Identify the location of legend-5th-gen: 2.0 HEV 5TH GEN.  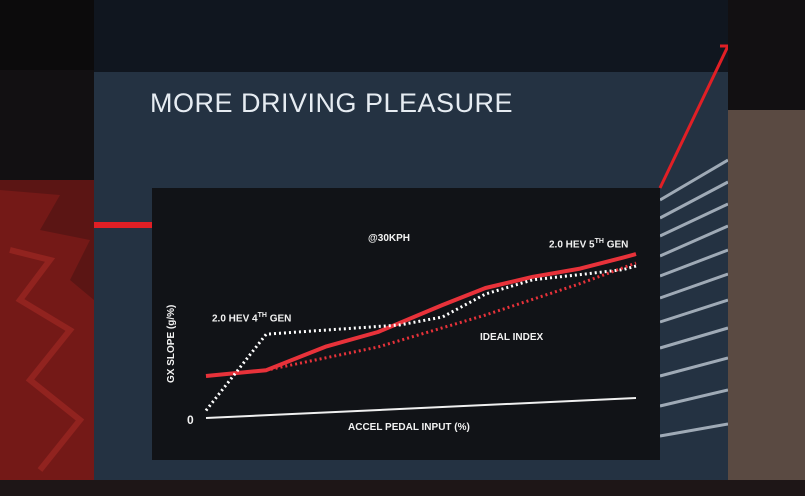
(588, 244).